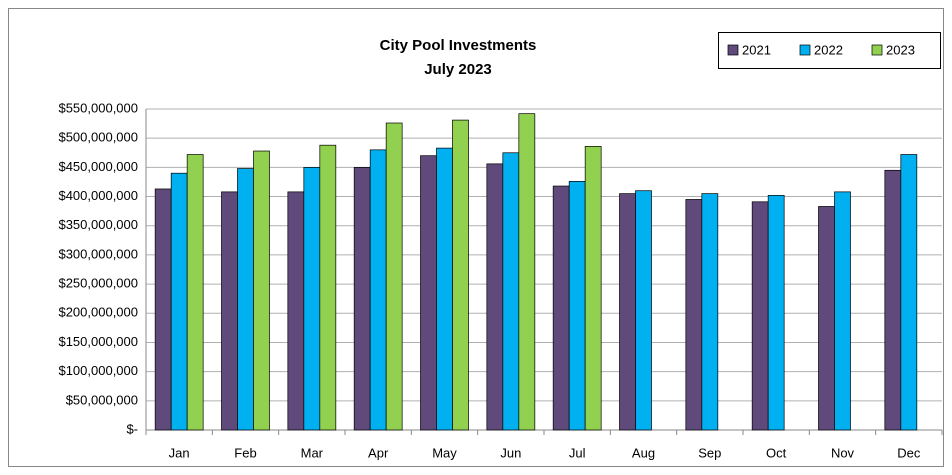 The image size is (952, 475). I want to click on y-tick-label: $-, so click(132, 428).